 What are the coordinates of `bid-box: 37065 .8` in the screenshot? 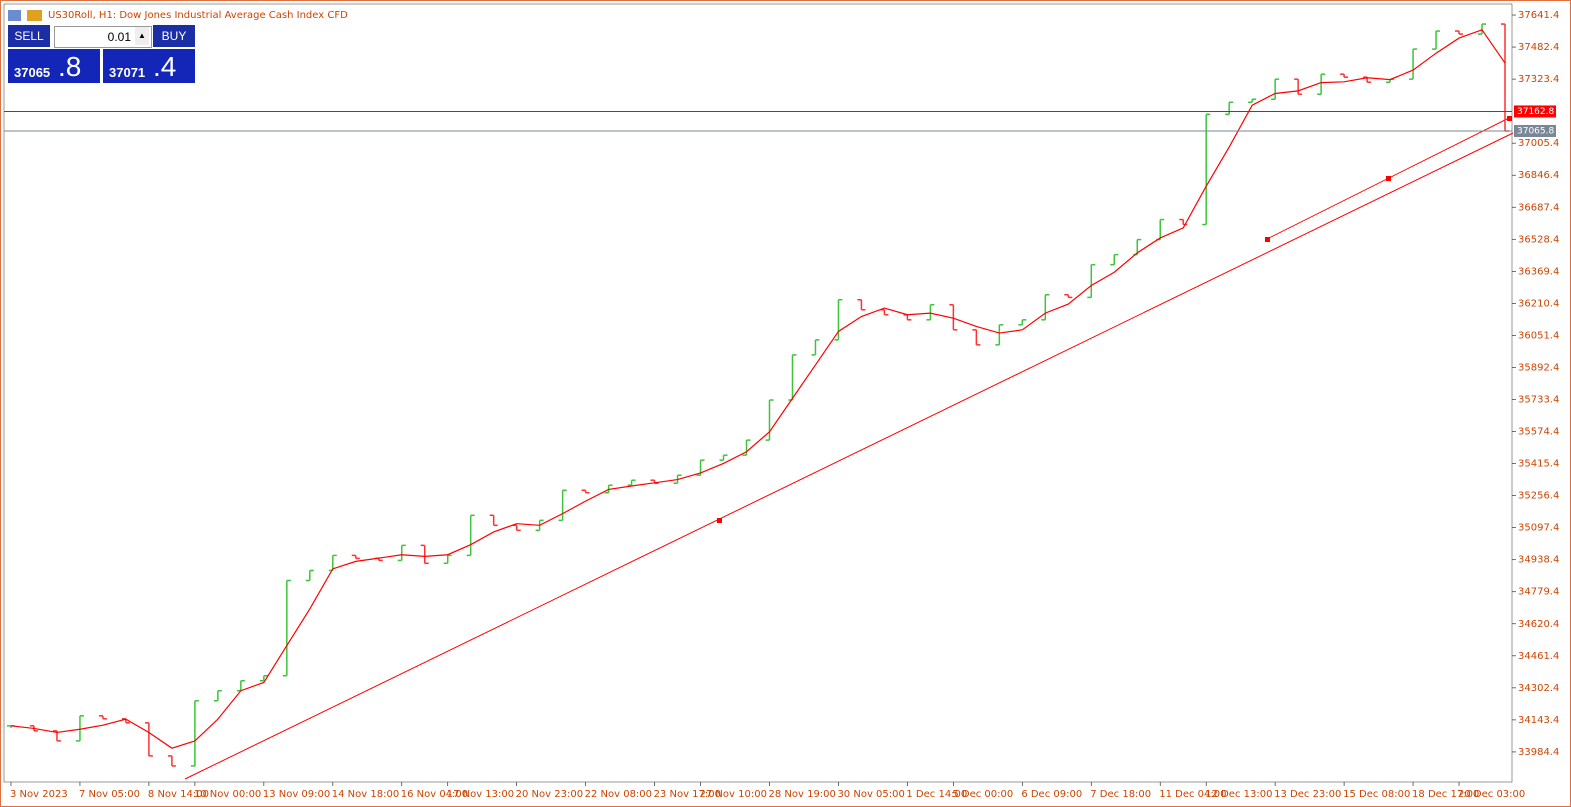 It's located at (54, 66).